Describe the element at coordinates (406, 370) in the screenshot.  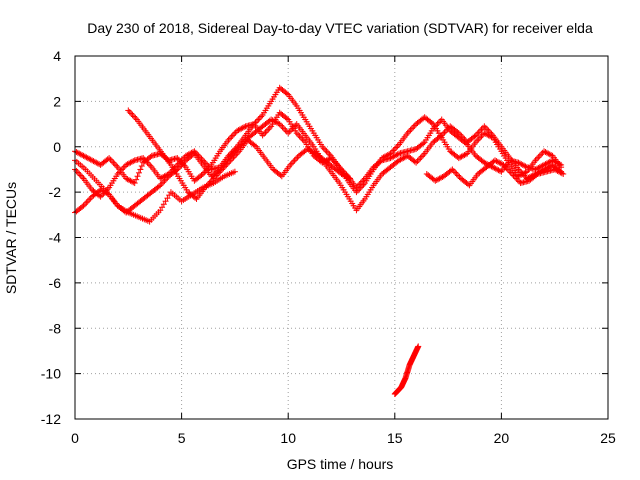
I see `series-track-g` at that location.